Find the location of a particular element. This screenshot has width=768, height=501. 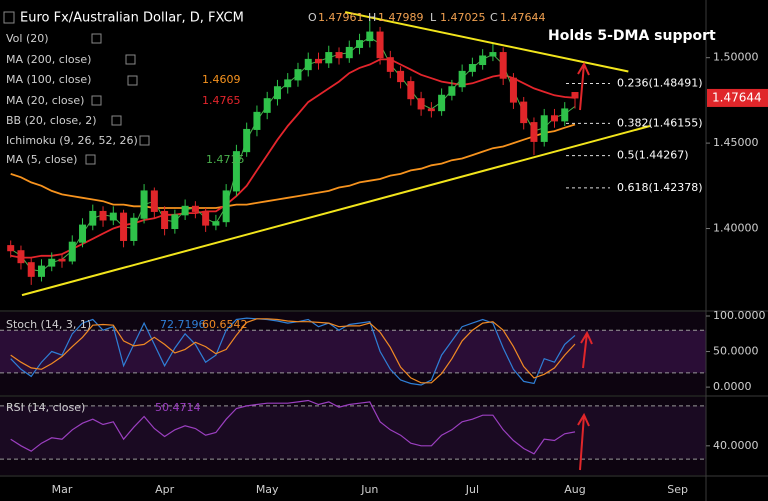

ohlc-value: 1.47644 is located at coordinates (523, 17).